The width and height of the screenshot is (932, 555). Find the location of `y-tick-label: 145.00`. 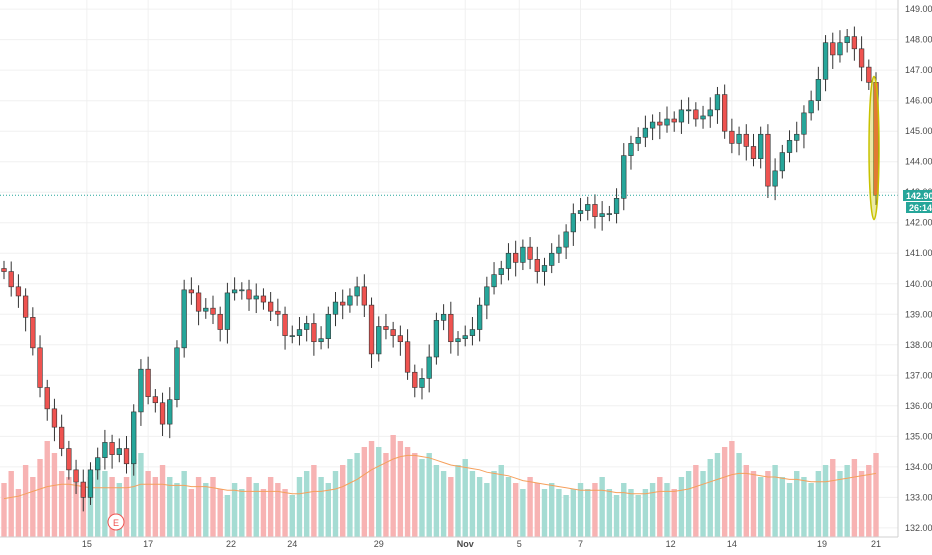

y-tick-label: 145.00 is located at coordinates (918, 131).